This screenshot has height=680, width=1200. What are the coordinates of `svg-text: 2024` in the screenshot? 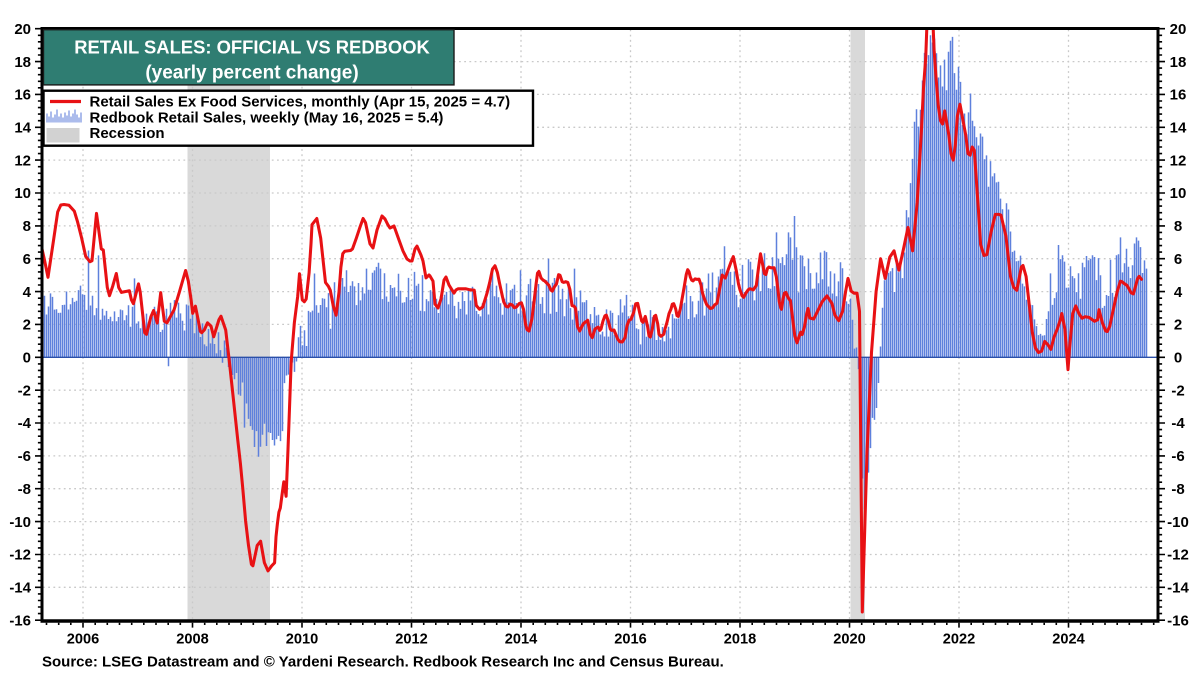 It's located at (1068, 640).